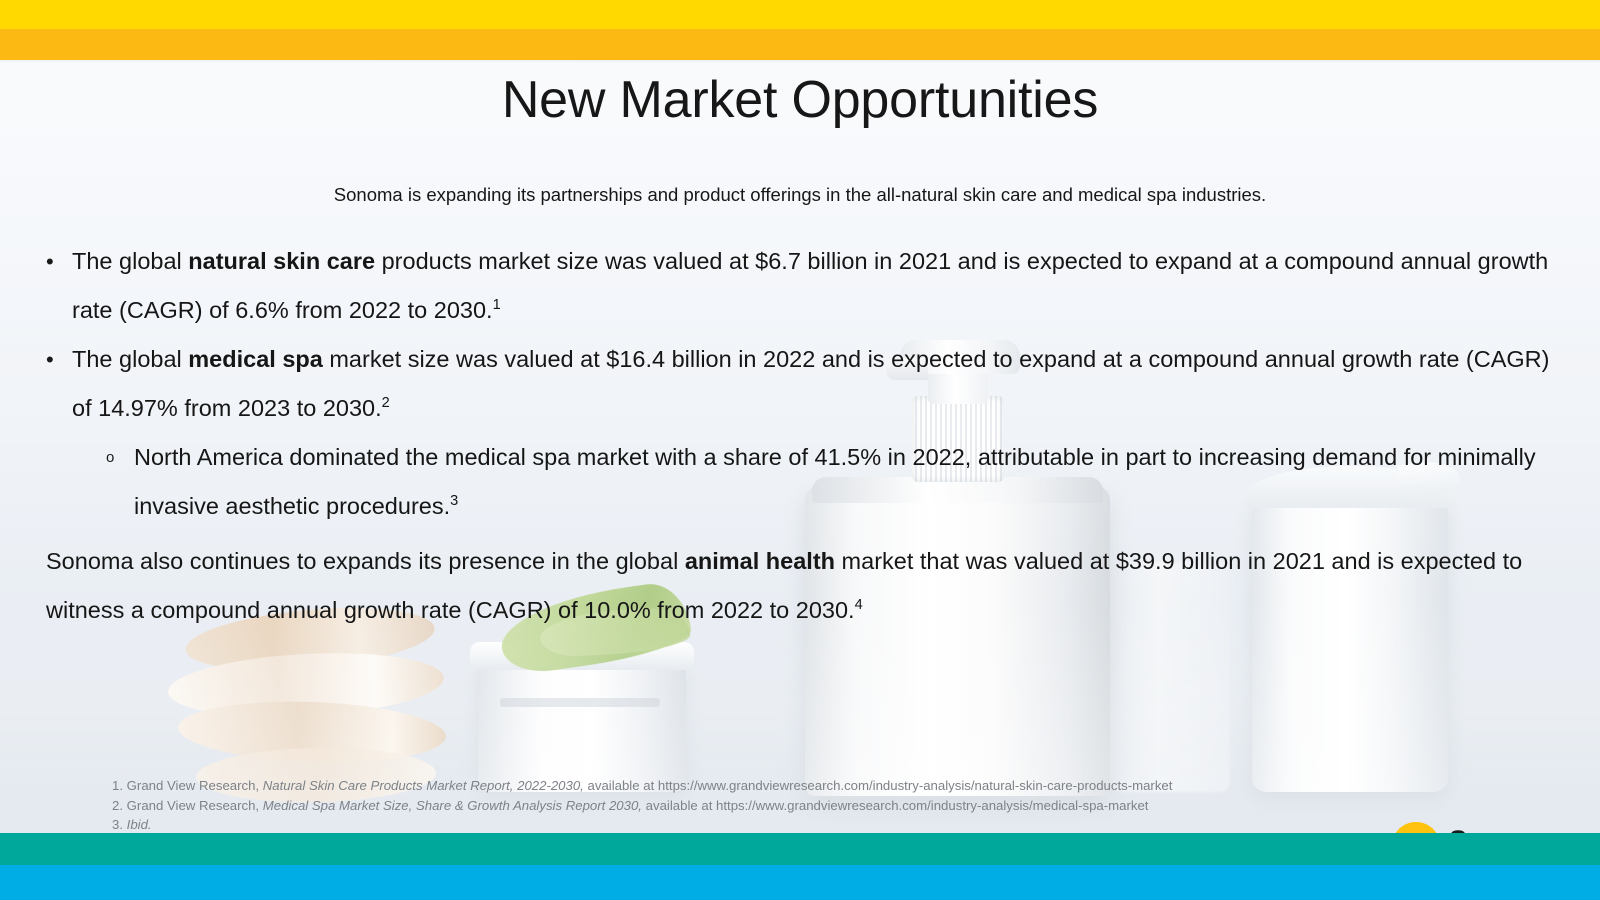 Image resolution: width=1600 pixels, height=900 pixels. I want to click on footnote-item: 3. Ibid., so click(132, 824).